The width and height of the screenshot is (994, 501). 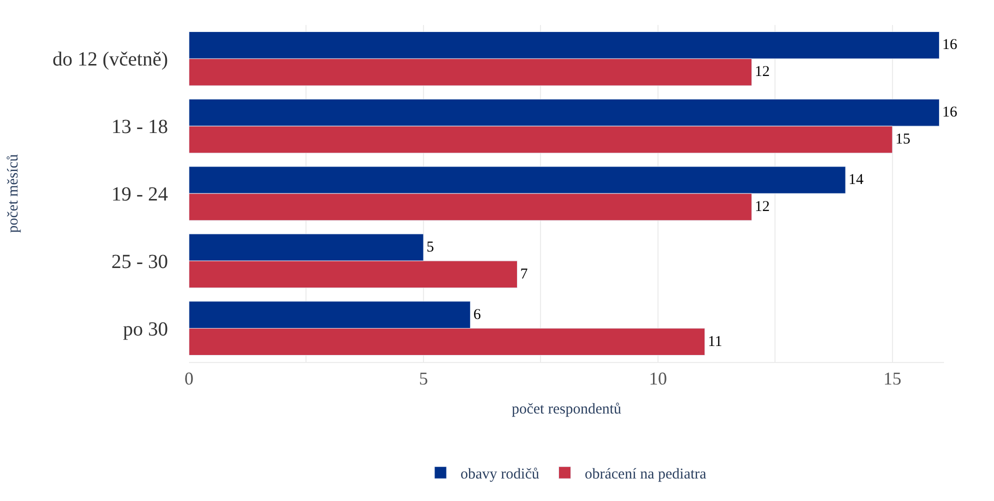 What do you see at coordinates (500, 474) in the screenshot?
I see `legend-label: obavy rodičů` at bounding box center [500, 474].